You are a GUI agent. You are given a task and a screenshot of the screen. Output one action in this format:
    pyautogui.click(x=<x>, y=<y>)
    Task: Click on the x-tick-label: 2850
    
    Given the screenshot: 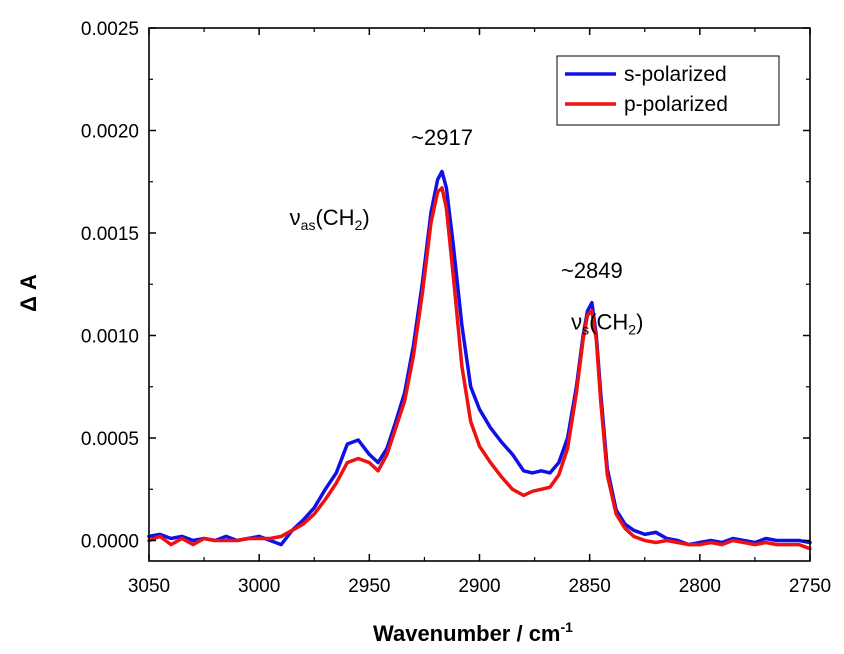 What is the action you would take?
    pyautogui.click(x=590, y=586)
    